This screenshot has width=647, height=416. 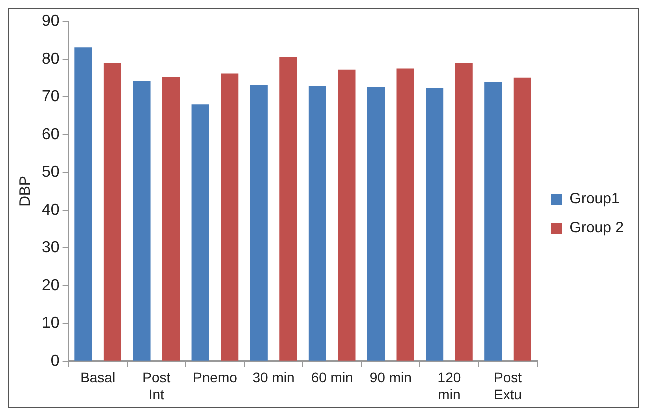 I want to click on y-tick-label: 40, so click(x=51, y=210).